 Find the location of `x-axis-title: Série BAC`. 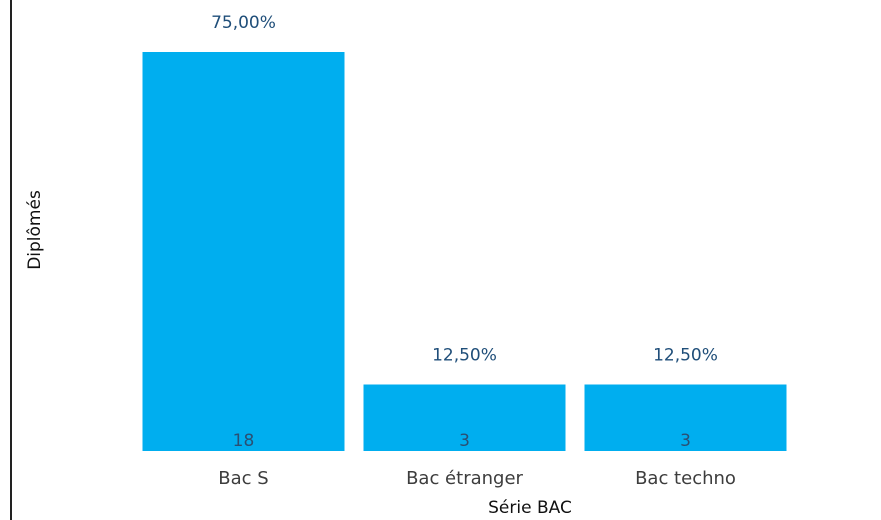

x-axis-title: Série BAC is located at coordinates (530, 508).